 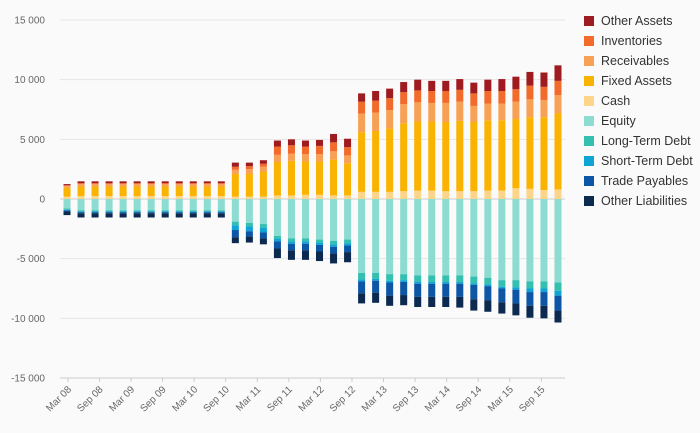 I want to click on legend-label: Other Assets, so click(x=637, y=21).